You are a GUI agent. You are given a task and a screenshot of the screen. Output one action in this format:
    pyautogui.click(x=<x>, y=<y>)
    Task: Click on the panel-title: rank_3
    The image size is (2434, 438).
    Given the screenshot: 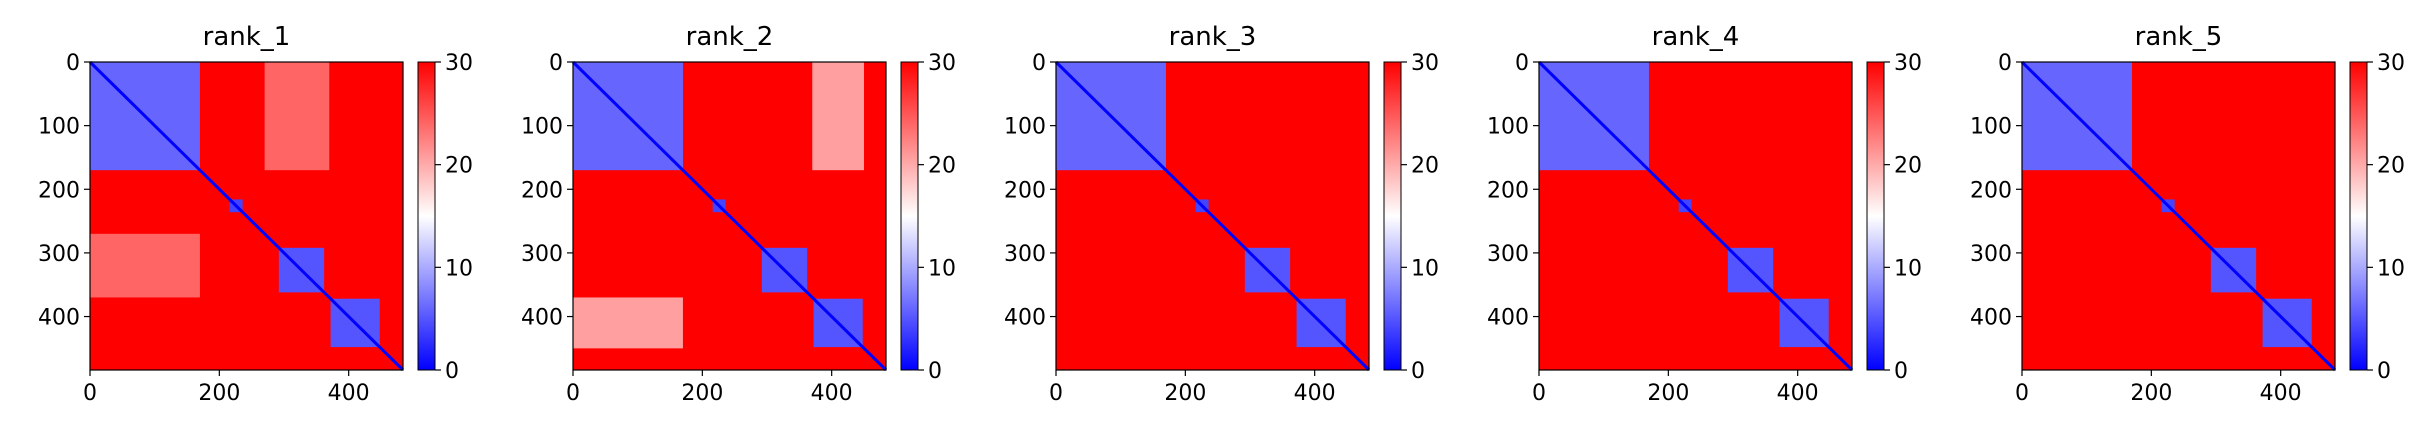 What is the action you would take?
    pyautogui.click(x=1213, y=37)
    